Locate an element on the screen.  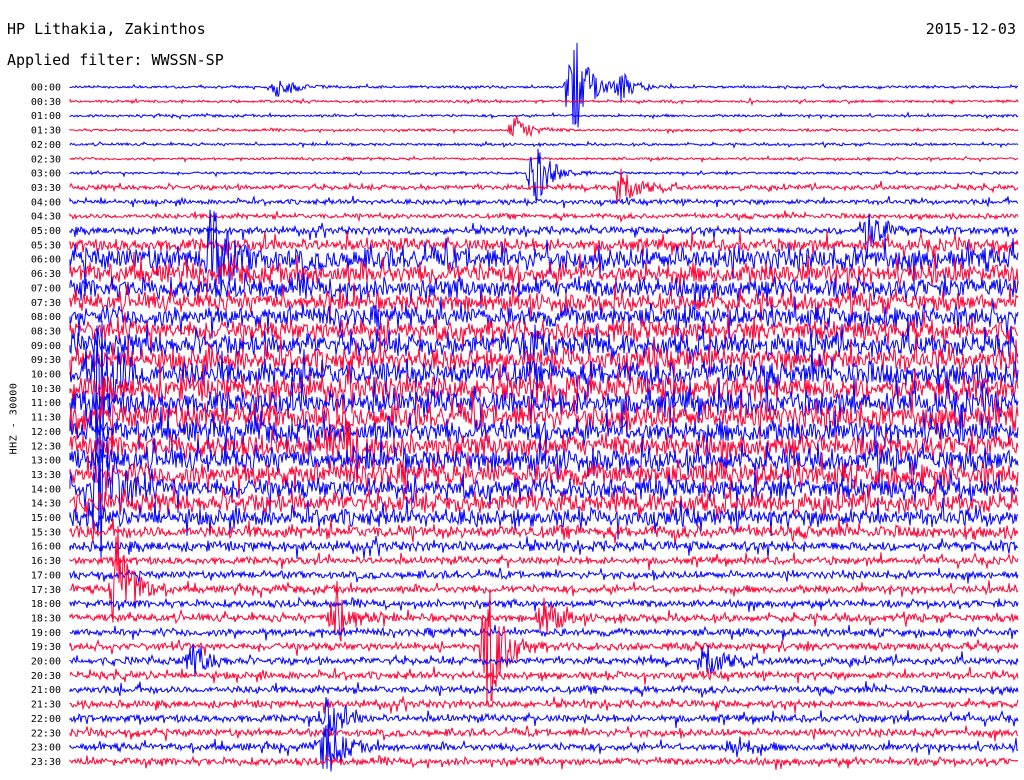
time-label: 08:00 is located at coordinates (46, 317).